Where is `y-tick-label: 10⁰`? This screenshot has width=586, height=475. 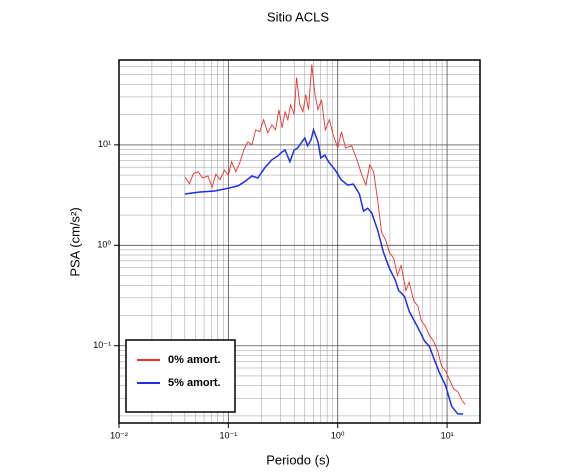 y-tick-label: 10⁰ is located at coordinates (104, 245).